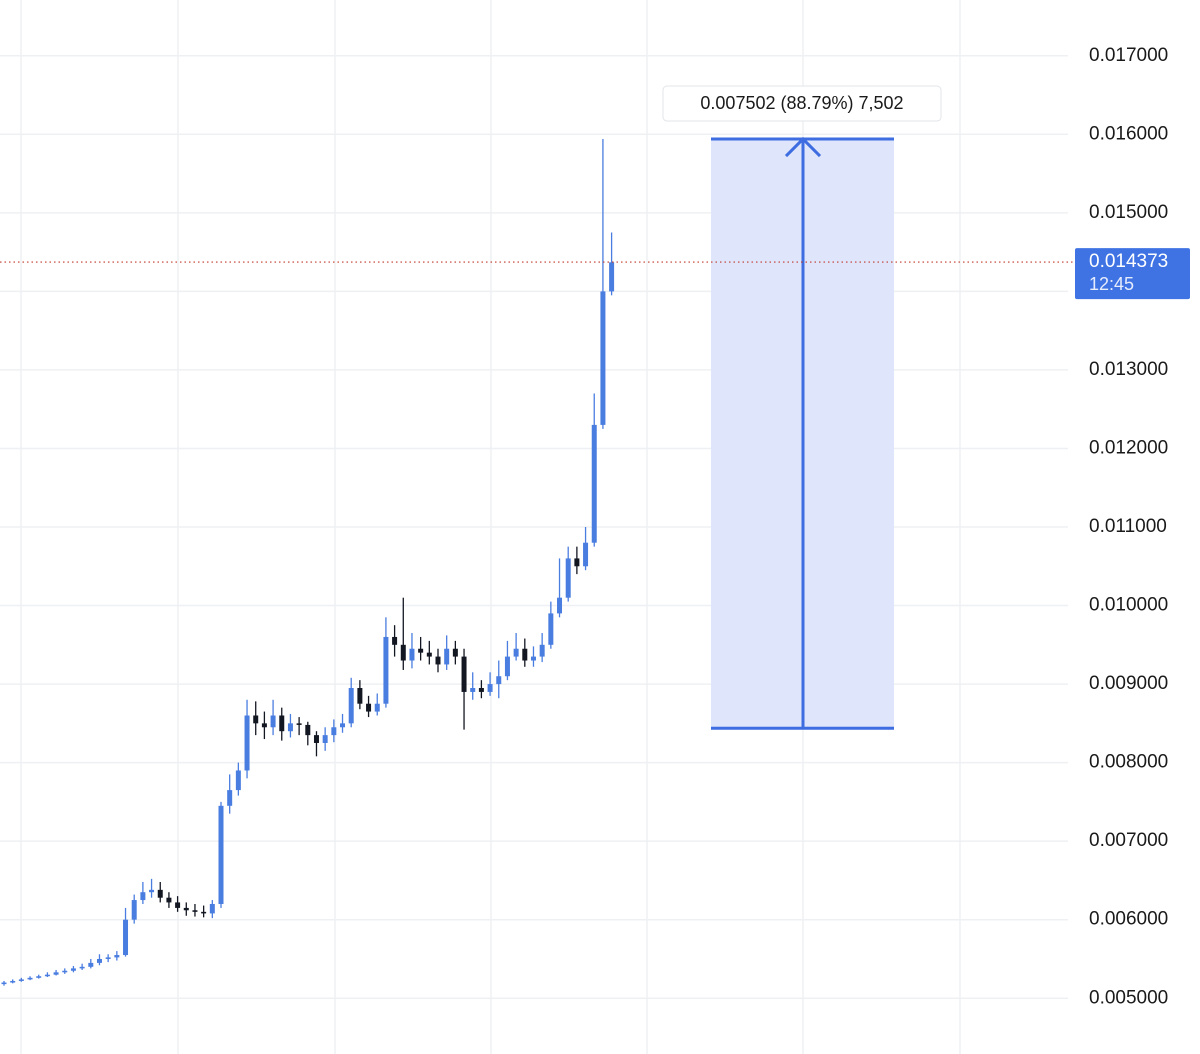  I want to click on measure-tool: 0.007502 (88.79%) 7,502, so click(802, 407).